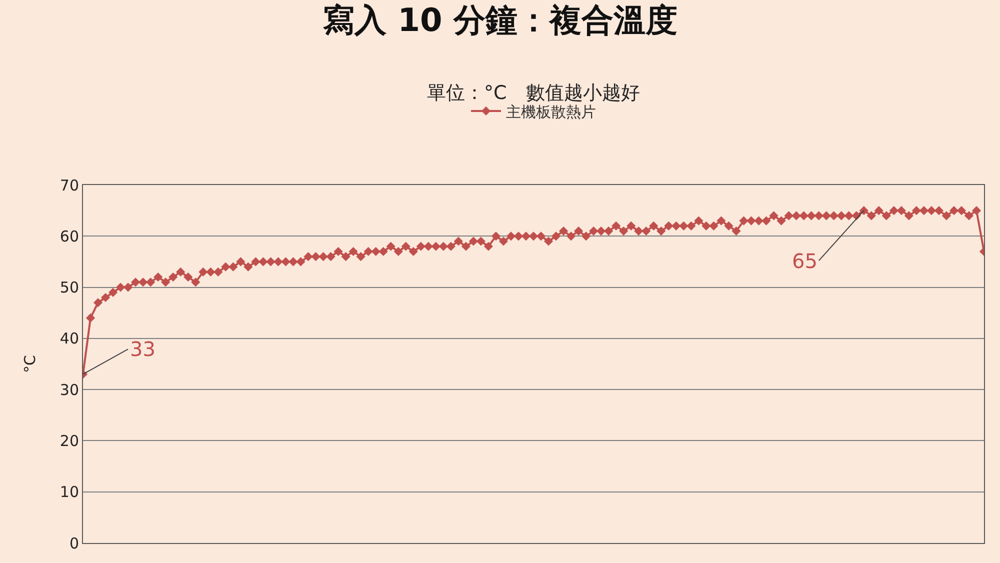 The image size is (1000, 563). What do you see at coordinates (74, 543) in the screenshot?
I see `y-tick-label: 0` at bounding box center [74, 543].